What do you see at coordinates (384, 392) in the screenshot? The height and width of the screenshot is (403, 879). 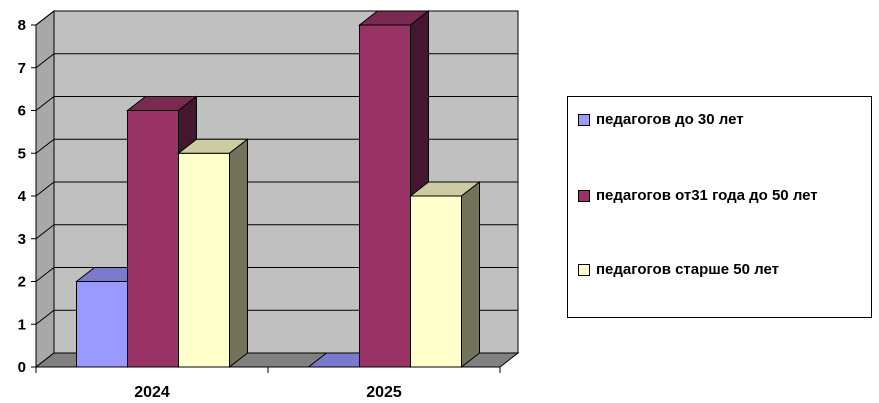 I see `x-tick-label: 2025` at bounding box center [384, 392].